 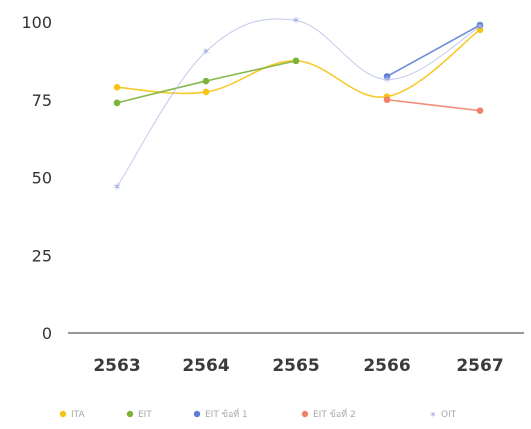 I want to click on x-tick-label-2565: 2565, so click(x=295, y=366).